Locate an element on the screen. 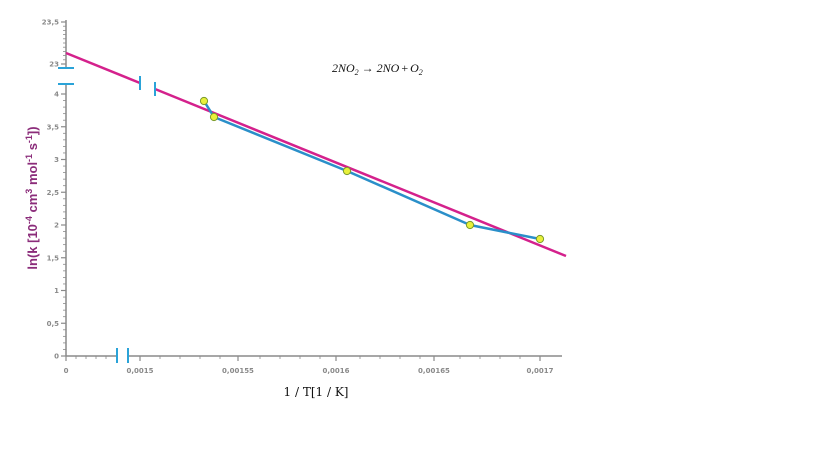 Image resolution: width=819 pixels, height=460 pixels. x-tick-label: 0,00165 is located at coordinates (434, 371).